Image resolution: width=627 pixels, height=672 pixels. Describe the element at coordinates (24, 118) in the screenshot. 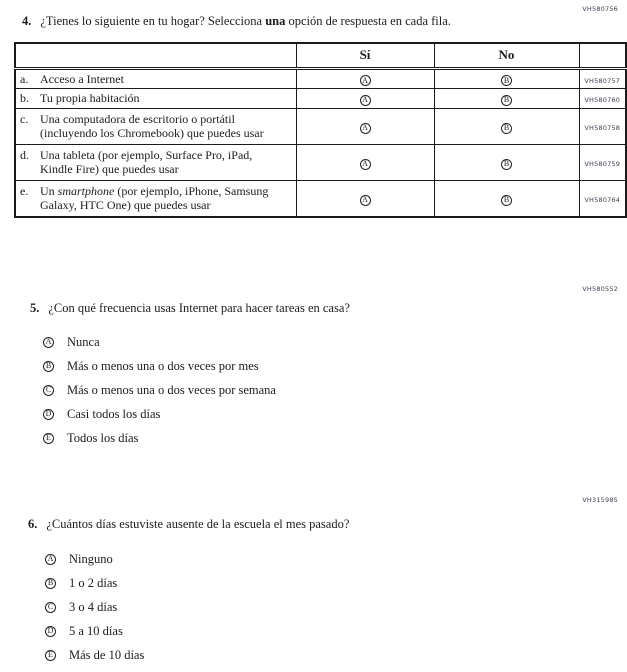

I see `row-letter: c.` at that location.